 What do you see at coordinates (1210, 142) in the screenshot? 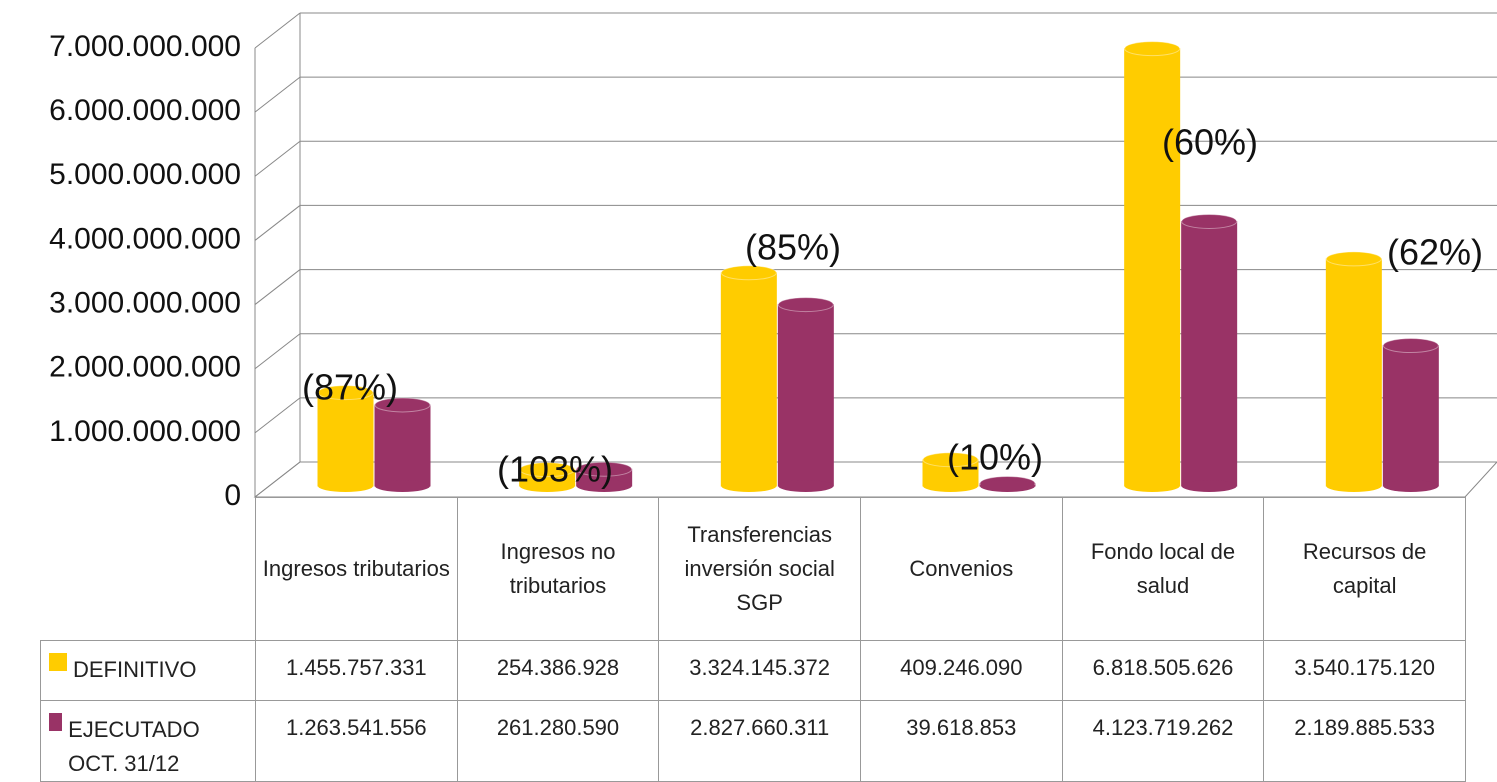
I see `annotation: (60%)` at bounding box center [1210, 142].